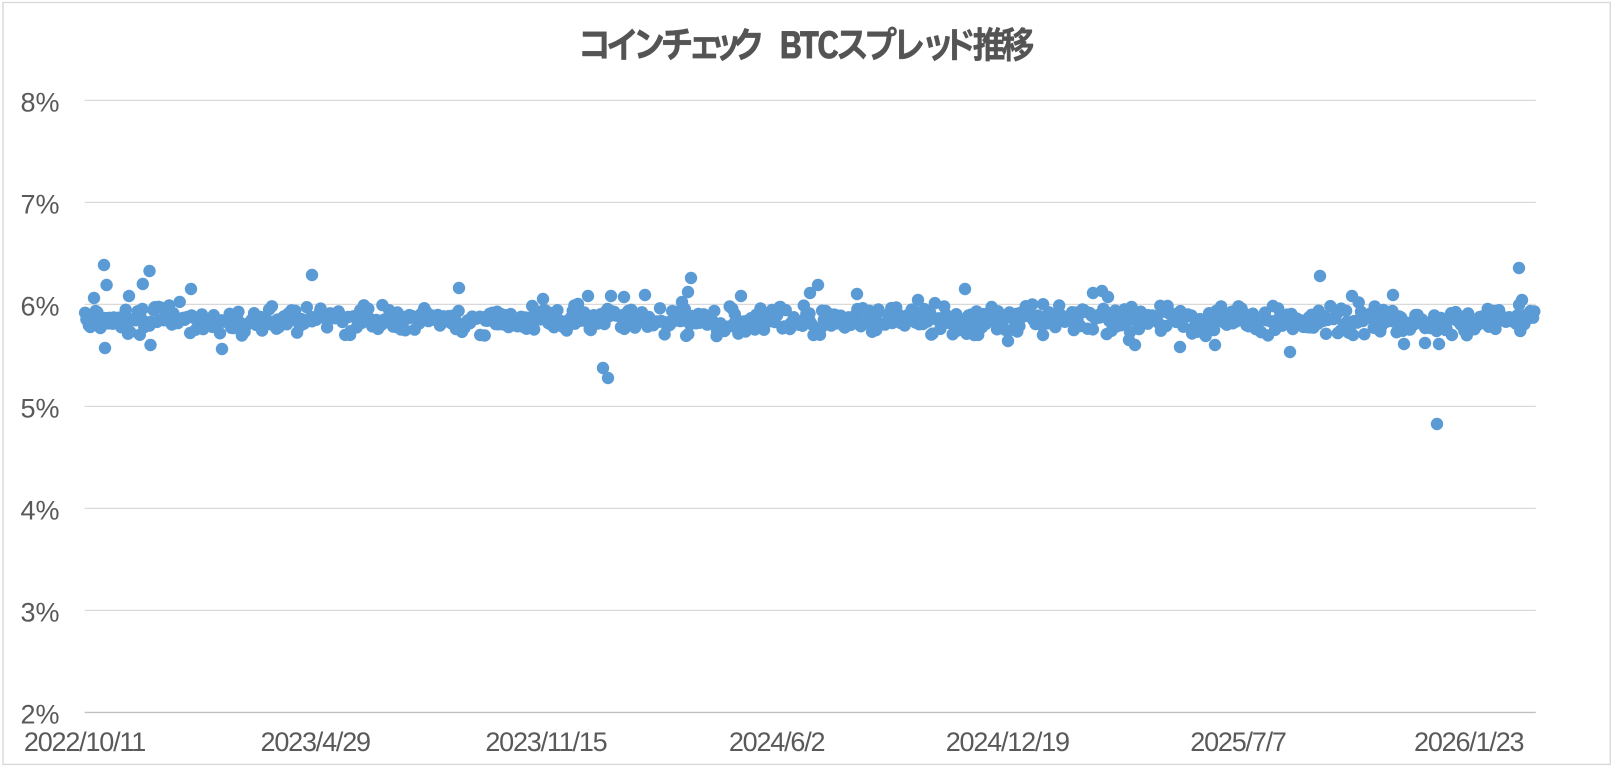  What do you see at coordinates (1007, 742) in the screenshot?
I see `svg-text: 2024/12/19` at bounding box center [1007, 742].